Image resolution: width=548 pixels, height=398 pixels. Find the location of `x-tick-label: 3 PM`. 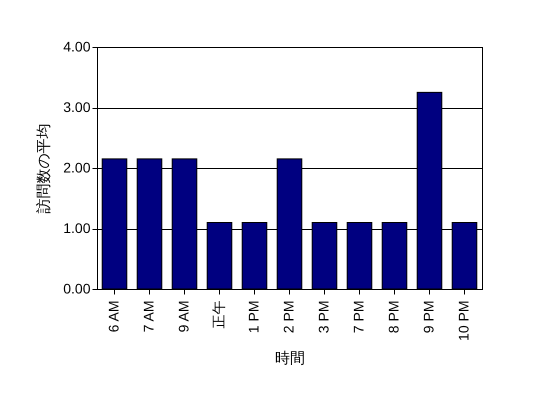

x-tick-label: 3 PM is located at coordinates (324, 317).